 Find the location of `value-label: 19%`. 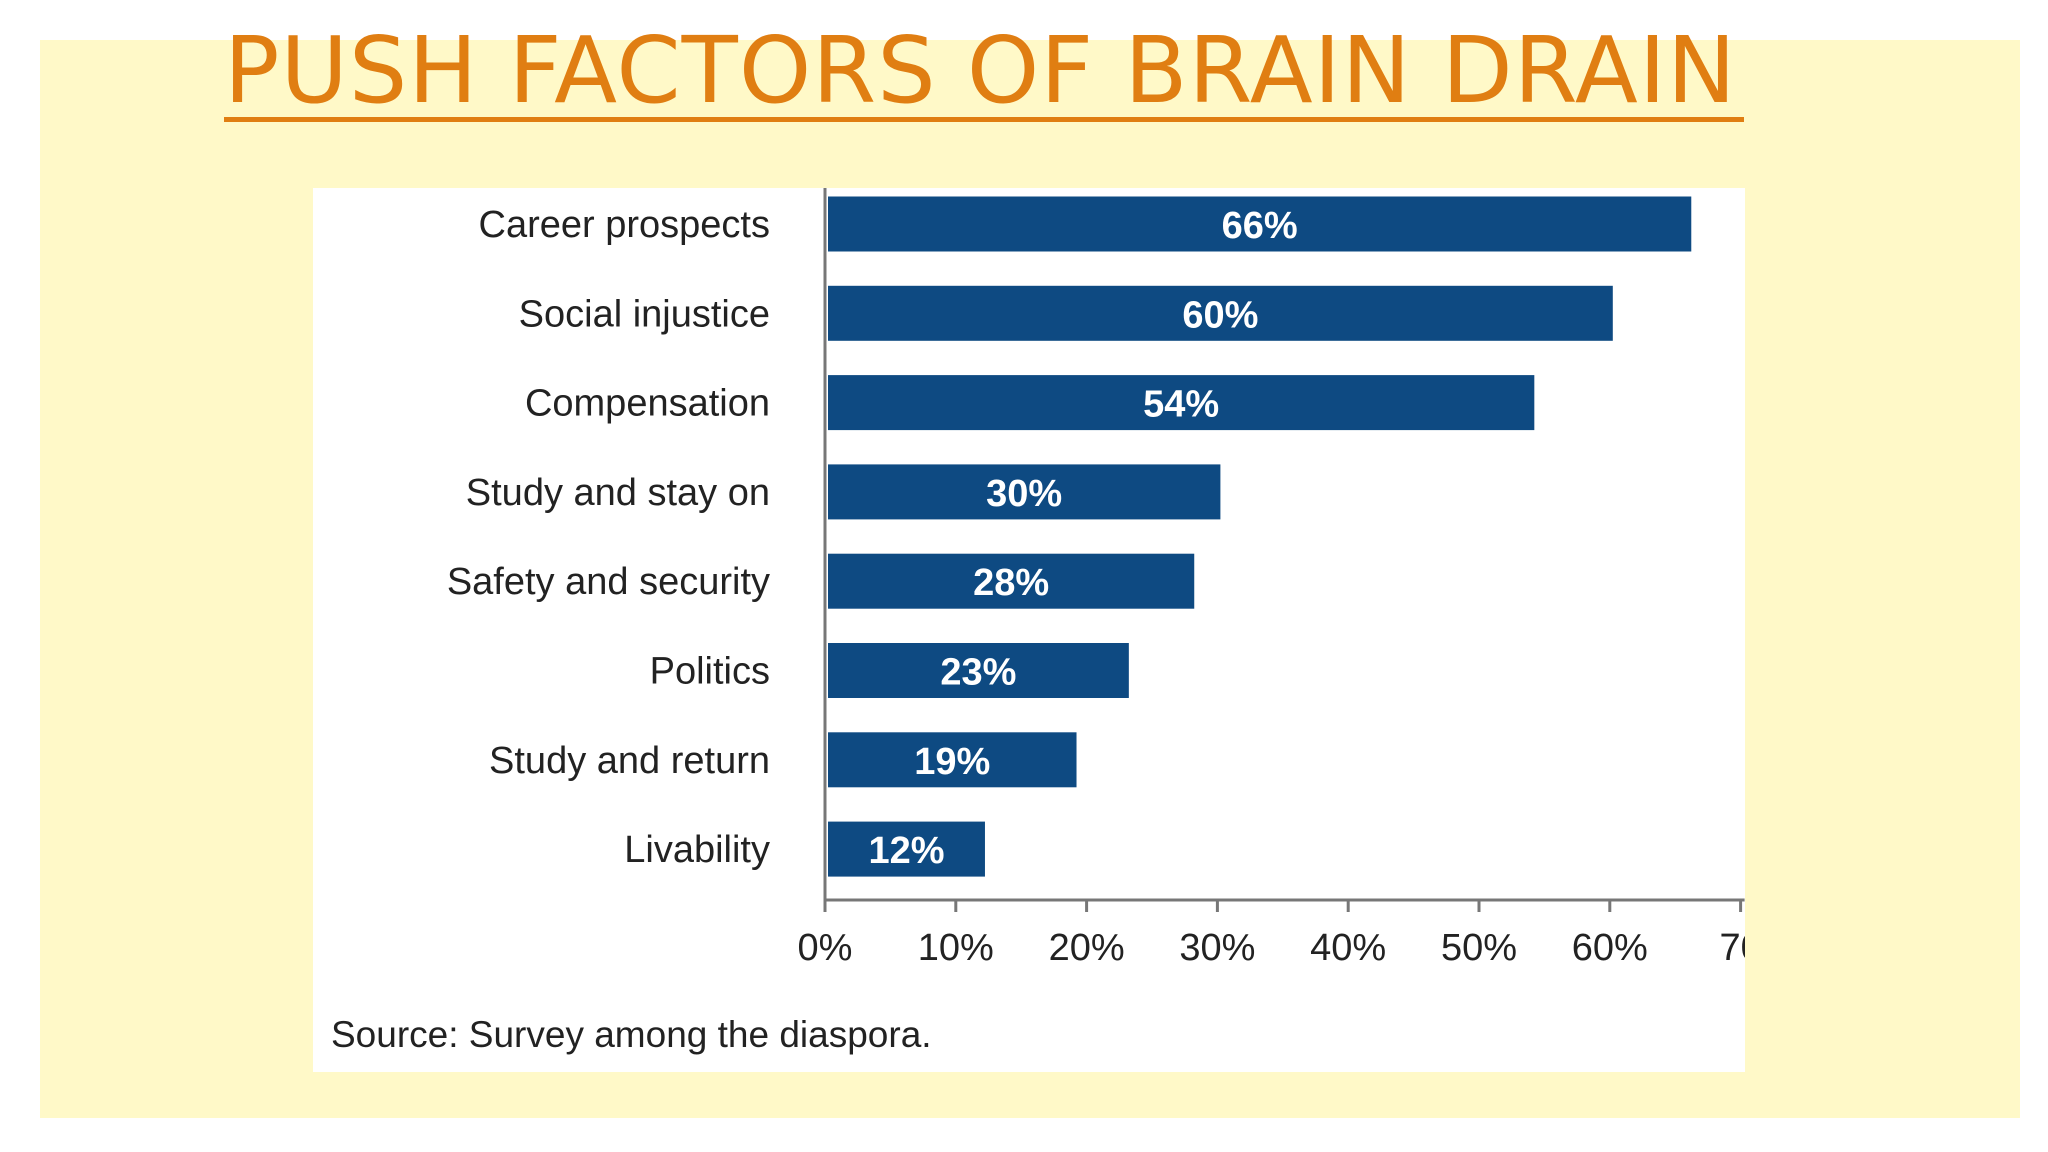

value-label: 19% is located at coordinates (952, 762).